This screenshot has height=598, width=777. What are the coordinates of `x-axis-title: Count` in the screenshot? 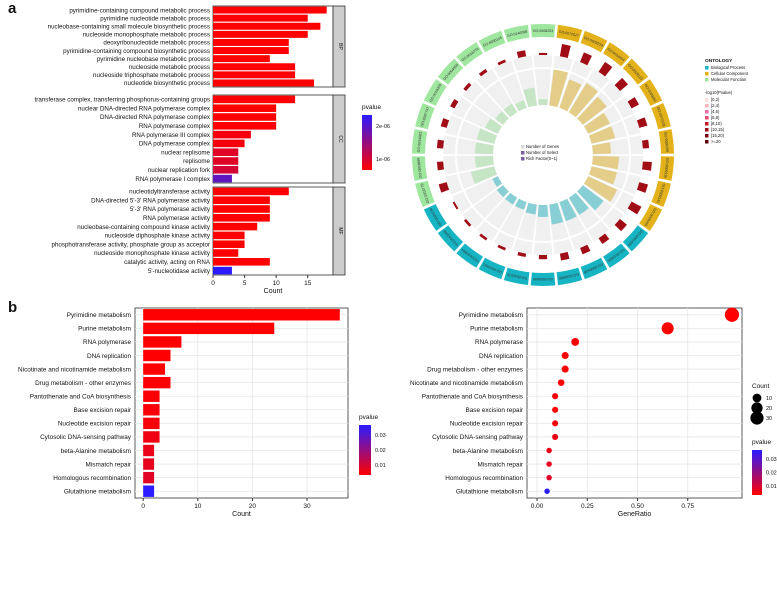 It's located at (241, 514).